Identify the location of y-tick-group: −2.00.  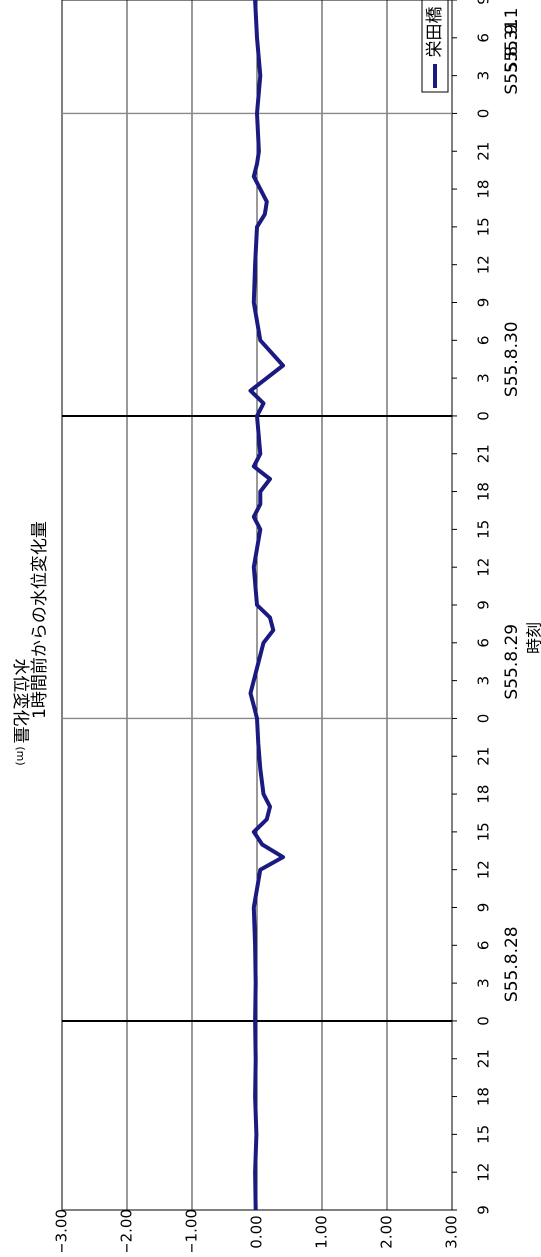
(127, 1230).